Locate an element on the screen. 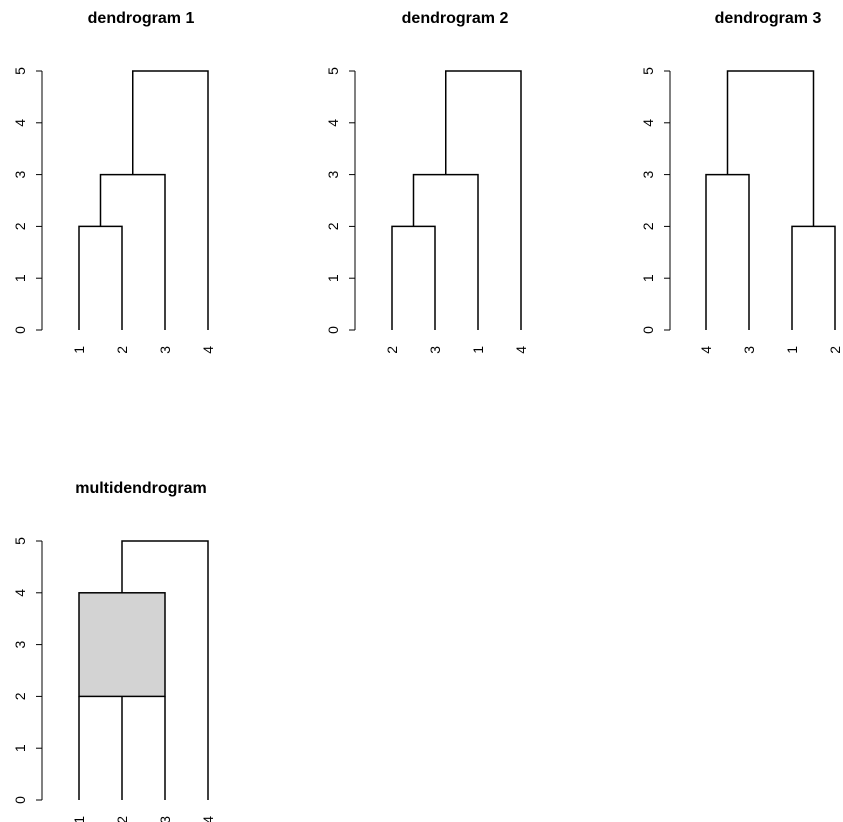 The height and width of the screenshot is (822, 843). panel-2: dendrogram 2 0 1 2 3 4 5 2 3 1 4 is located at coordinates (427, 182).